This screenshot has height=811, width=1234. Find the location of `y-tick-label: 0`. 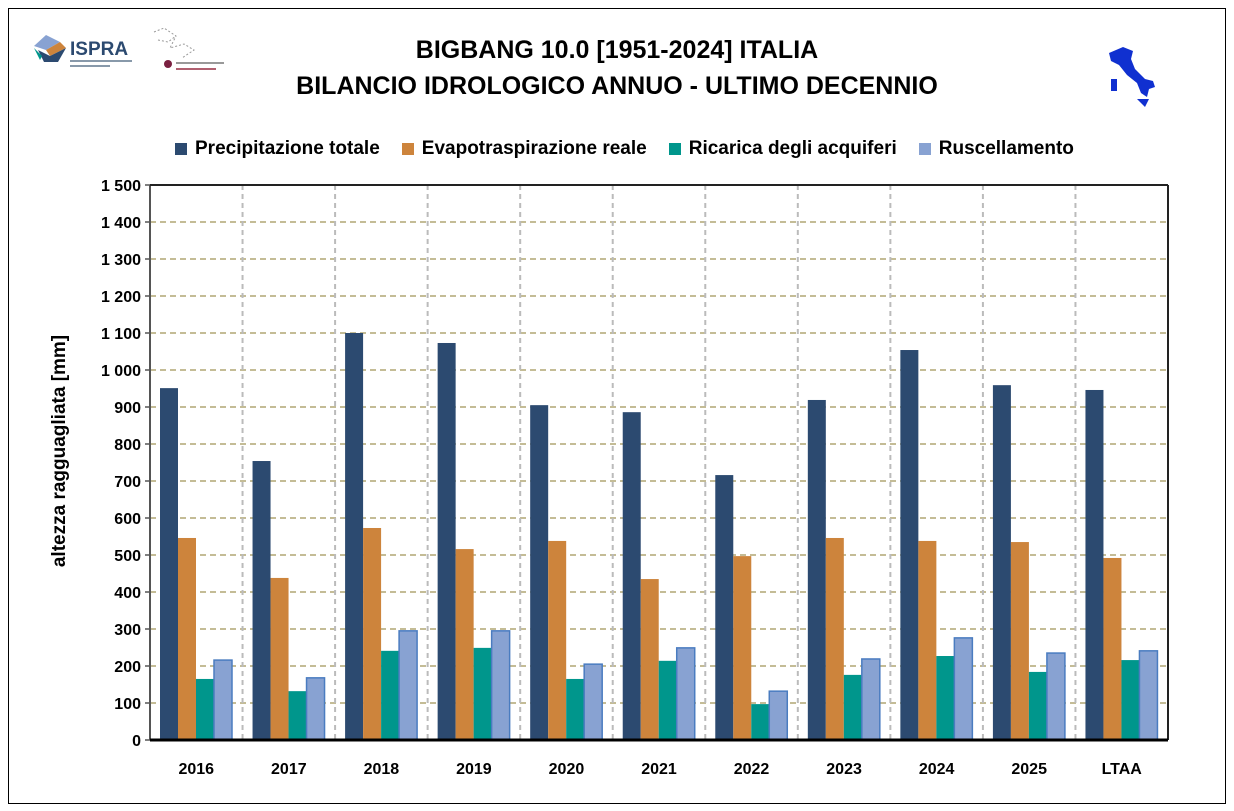

y-tick-label: 0 is located at coordinates (136, 741).